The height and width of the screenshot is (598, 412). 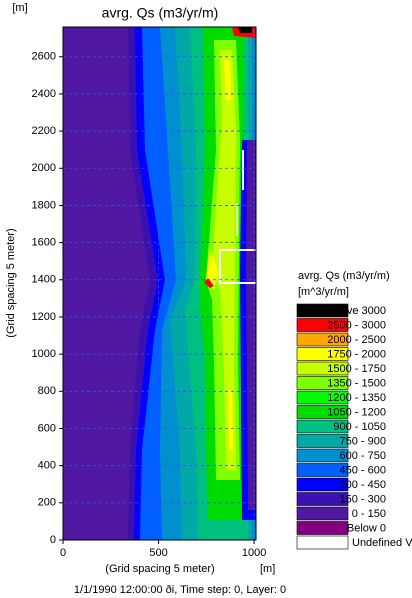 I want to click on legend-label: 150 - 300, so click(x=363, y=500).